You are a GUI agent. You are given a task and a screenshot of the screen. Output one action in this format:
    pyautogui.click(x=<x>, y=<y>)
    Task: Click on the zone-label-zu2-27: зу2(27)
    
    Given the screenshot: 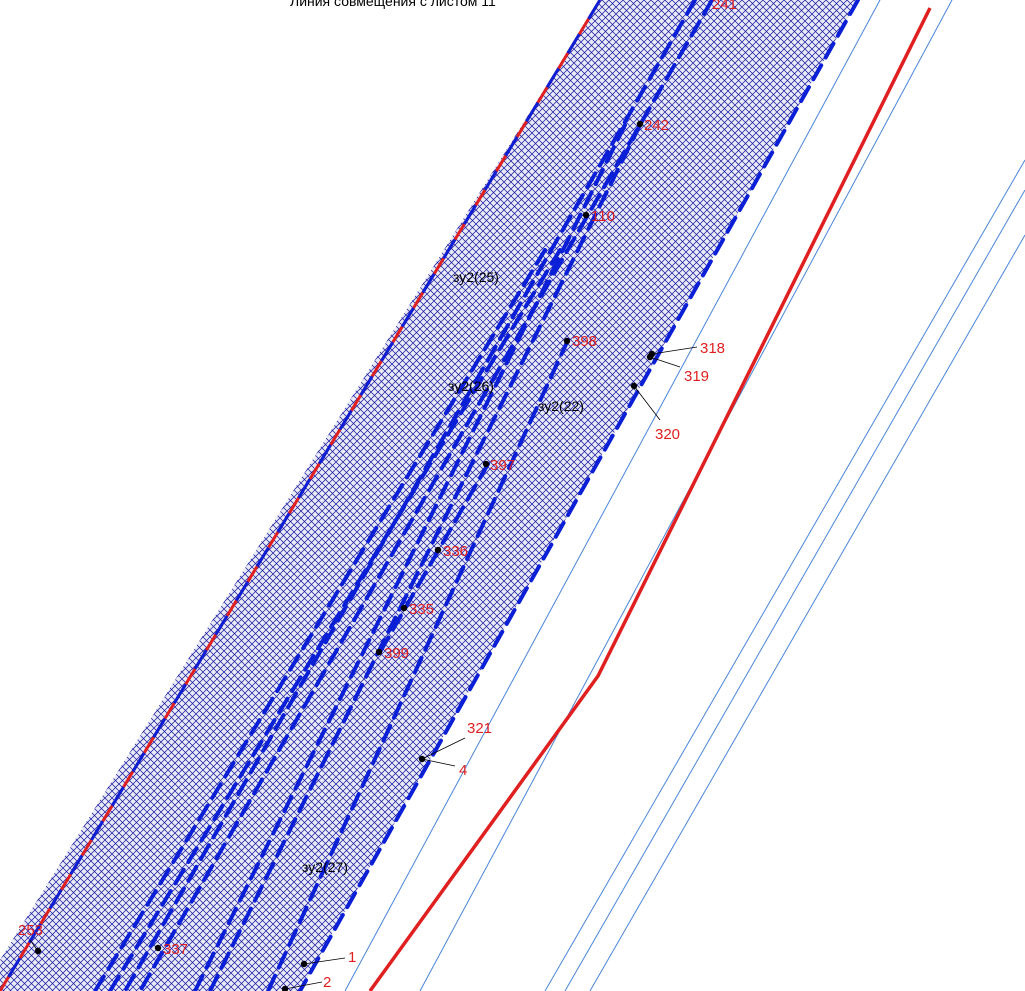 What is the action you would take?
    pyautogui.click(x=325, y=867)
    